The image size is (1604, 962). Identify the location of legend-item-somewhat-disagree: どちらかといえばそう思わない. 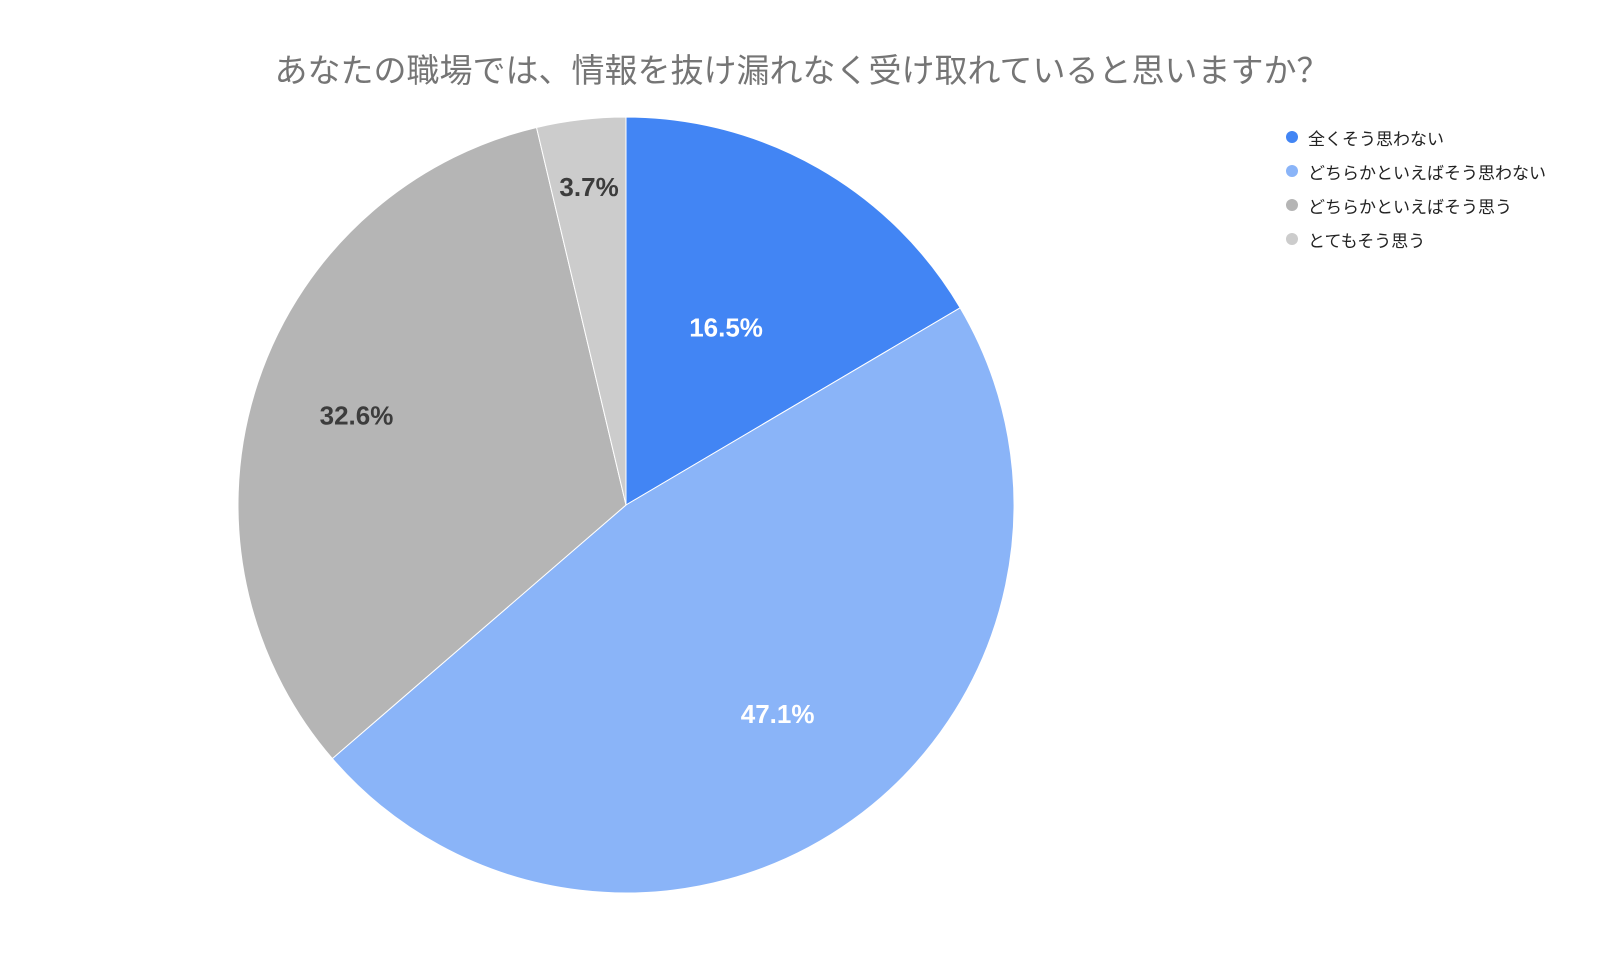
(1416, 171).